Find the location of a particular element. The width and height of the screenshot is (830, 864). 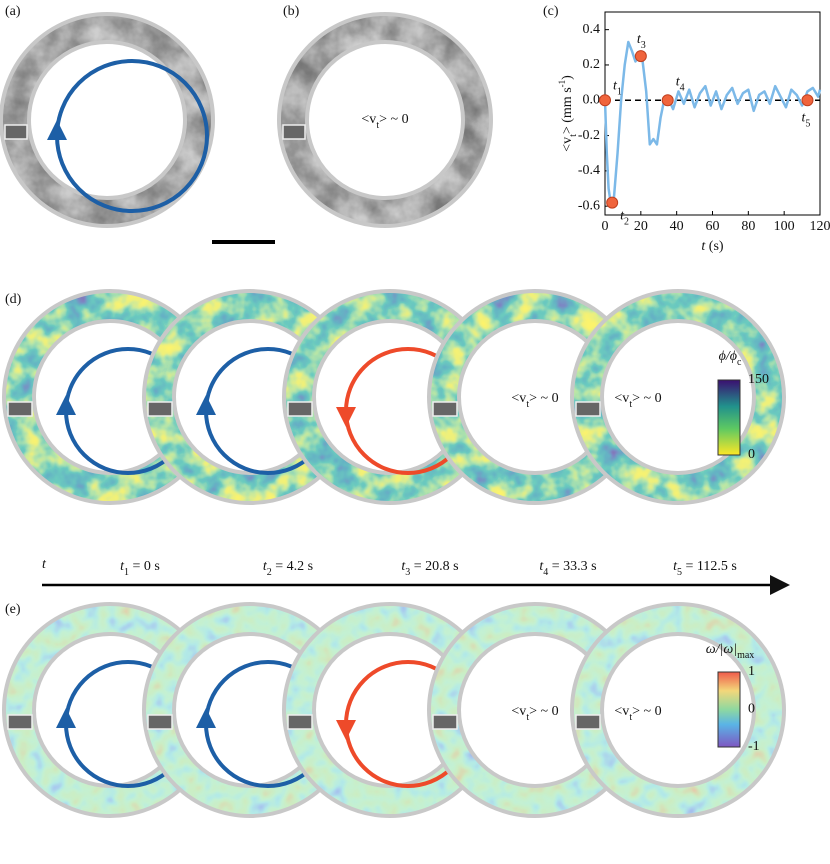

x-tick-label: 0 is located at coordinates (605, 226).